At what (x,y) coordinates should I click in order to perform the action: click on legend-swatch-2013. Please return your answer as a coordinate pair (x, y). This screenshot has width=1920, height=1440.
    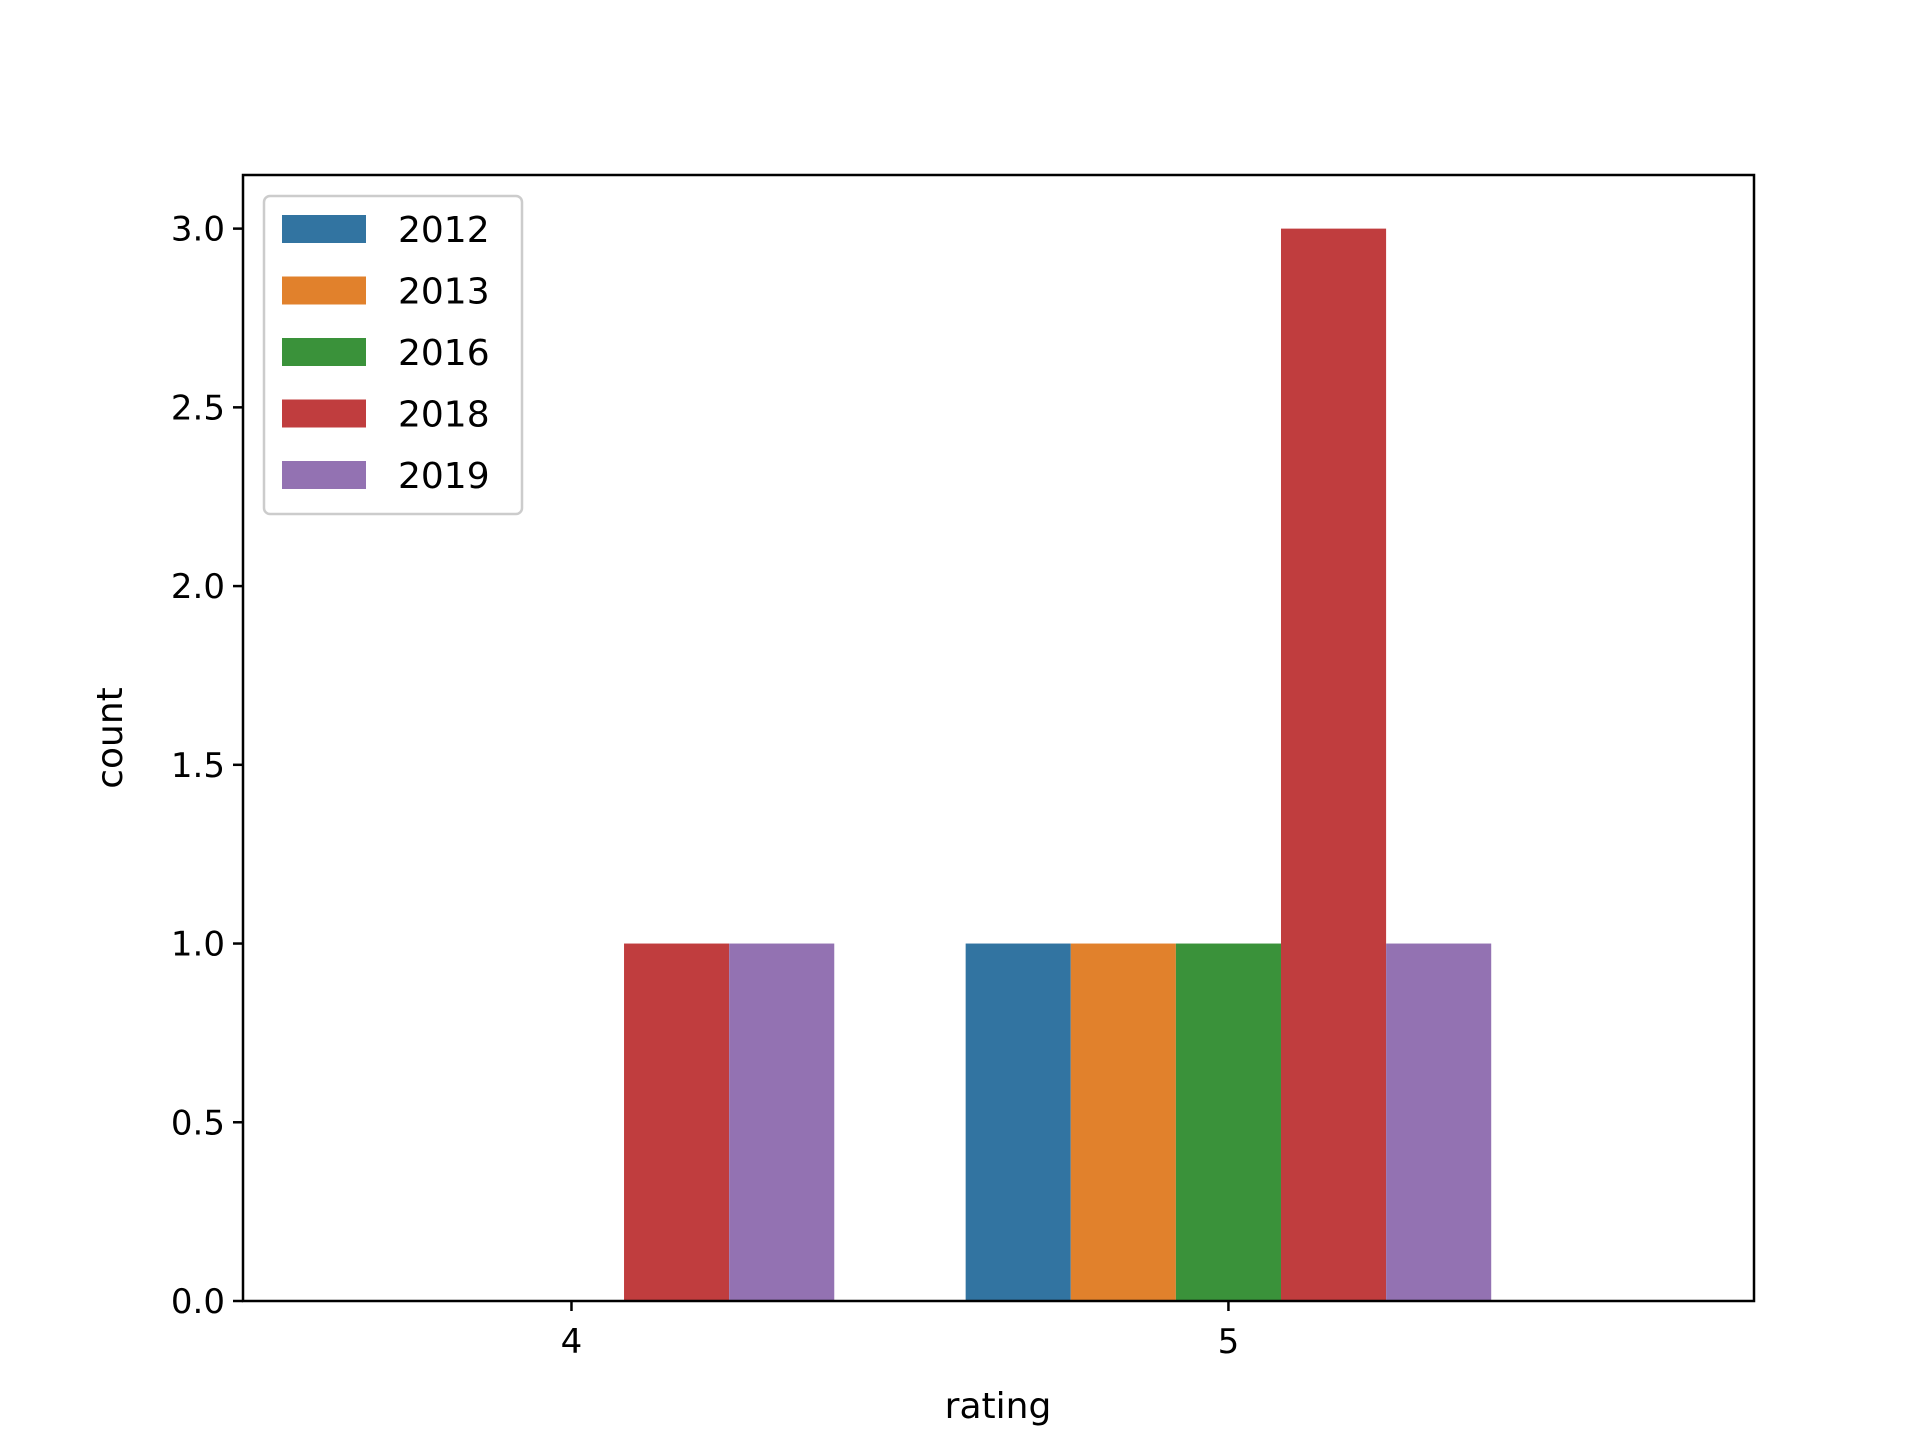
    Looking at the image, I should click on (324, 290).